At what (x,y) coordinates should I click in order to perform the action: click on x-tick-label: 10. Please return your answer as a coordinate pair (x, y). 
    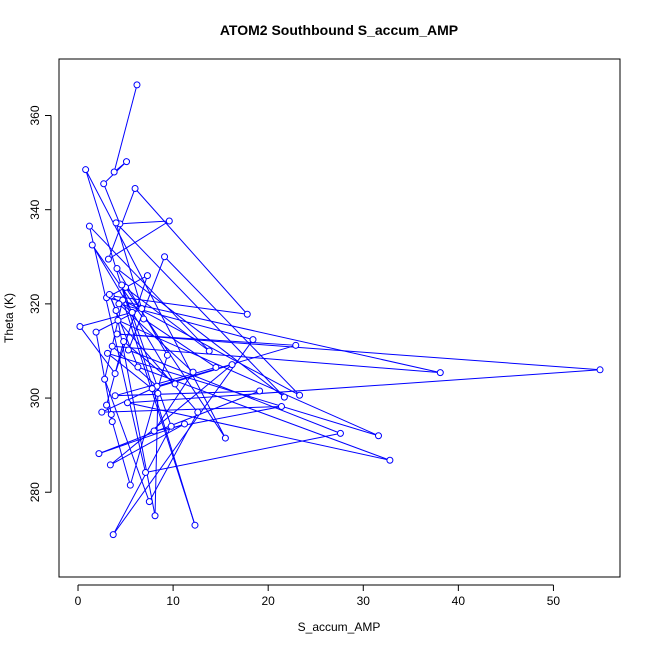
    Looking at the image, I should click on (173, 601).